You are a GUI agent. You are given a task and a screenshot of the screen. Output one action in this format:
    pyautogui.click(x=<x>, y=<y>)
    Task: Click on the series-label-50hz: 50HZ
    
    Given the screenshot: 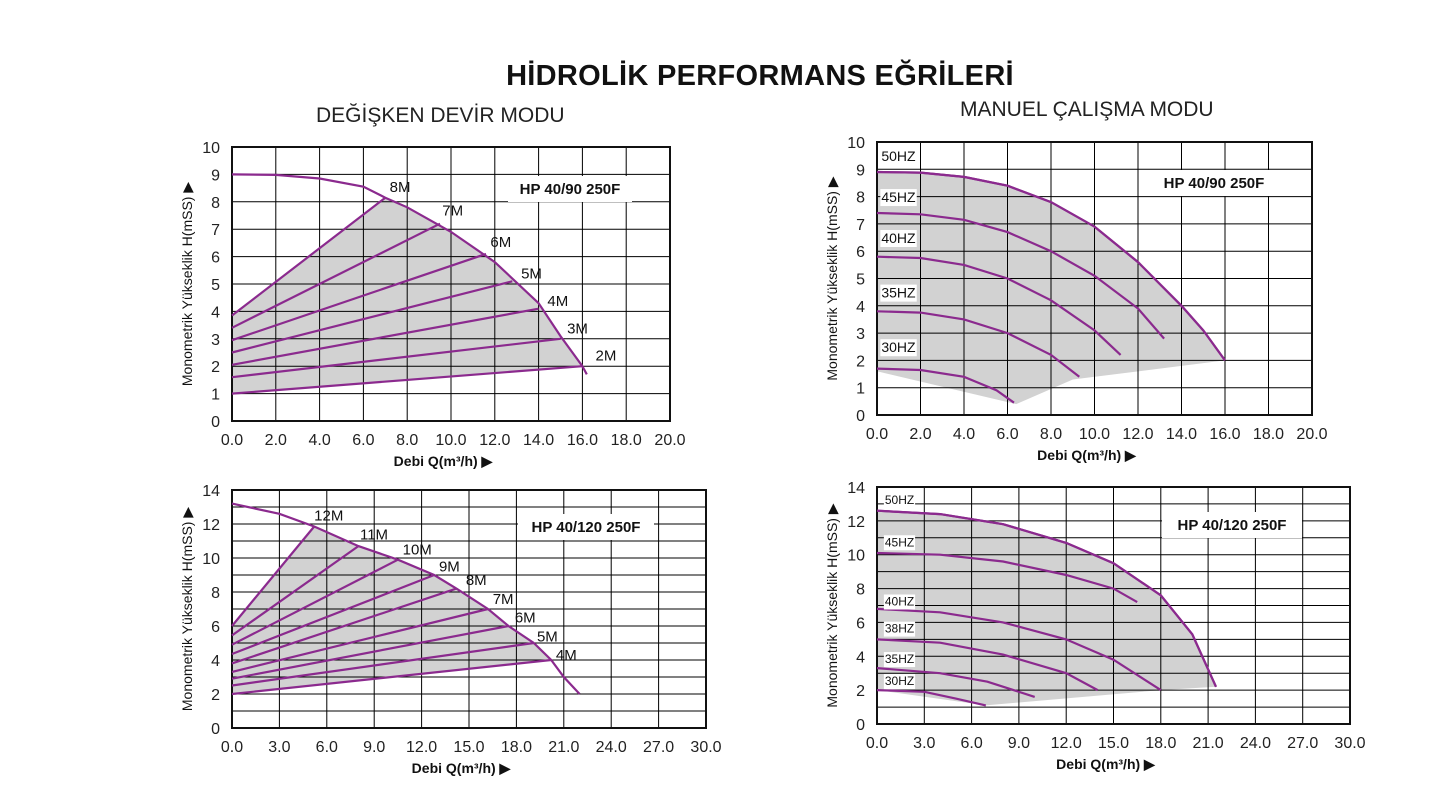 What is the action you would take?
    pyautogui.click(x=899, y=500)
    